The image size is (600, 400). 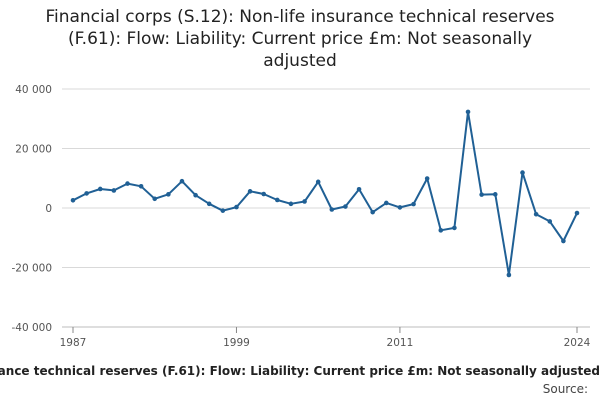 What do you see at coordinates (31, 328) in the screenshot?
I see `y-tick-label: -40 000` at bounding box center [31, 328].